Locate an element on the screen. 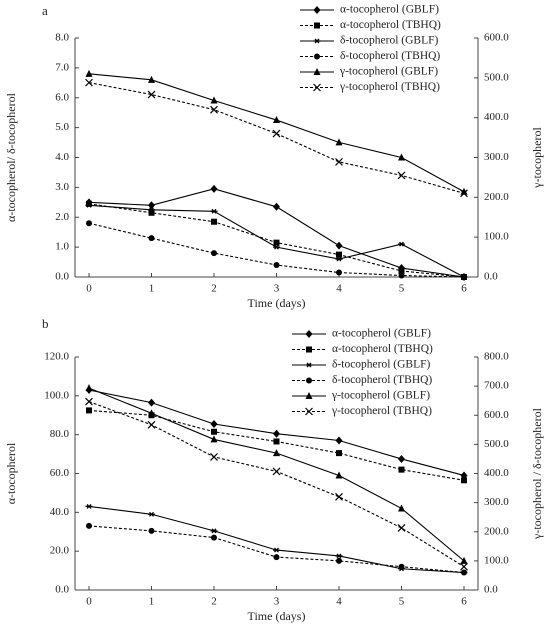 This screenshot has height=640, width=550. x-tick-label: 6 is located at coordinates (464, 602).